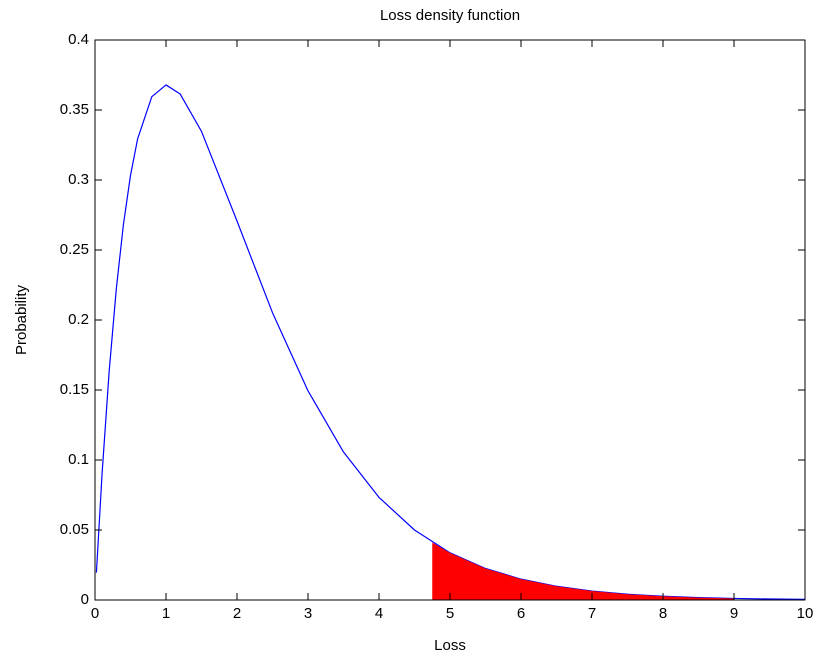  Describe the element at coordinates (521, 613) in the screenshot. I see `x-tick-label: 6` at that location.